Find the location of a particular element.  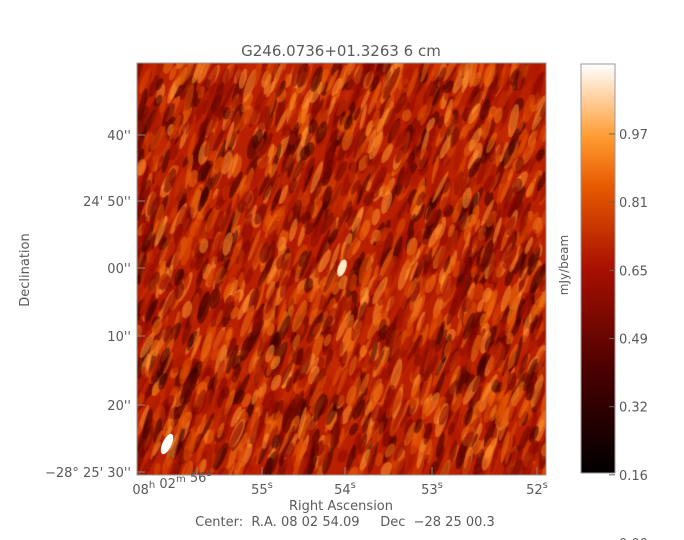

colorbar-tick-label: 0.00 is located at coordinates (633, 538).